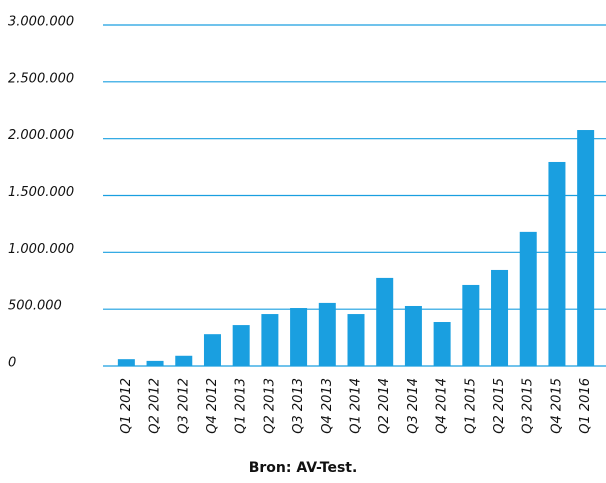  Describe the element at coordinates (41, 135) in the screenshot. I see `y-tick-label: 2.000.000` at that location.